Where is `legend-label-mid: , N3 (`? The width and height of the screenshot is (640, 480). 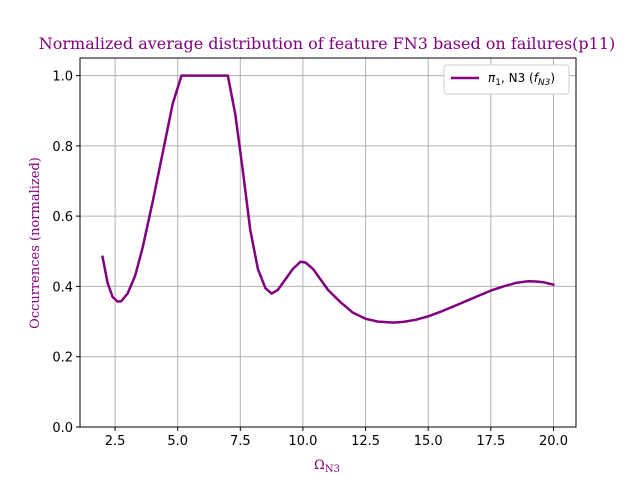
legend-label-mid: , N3 ( is located at coordinates (517, 78).